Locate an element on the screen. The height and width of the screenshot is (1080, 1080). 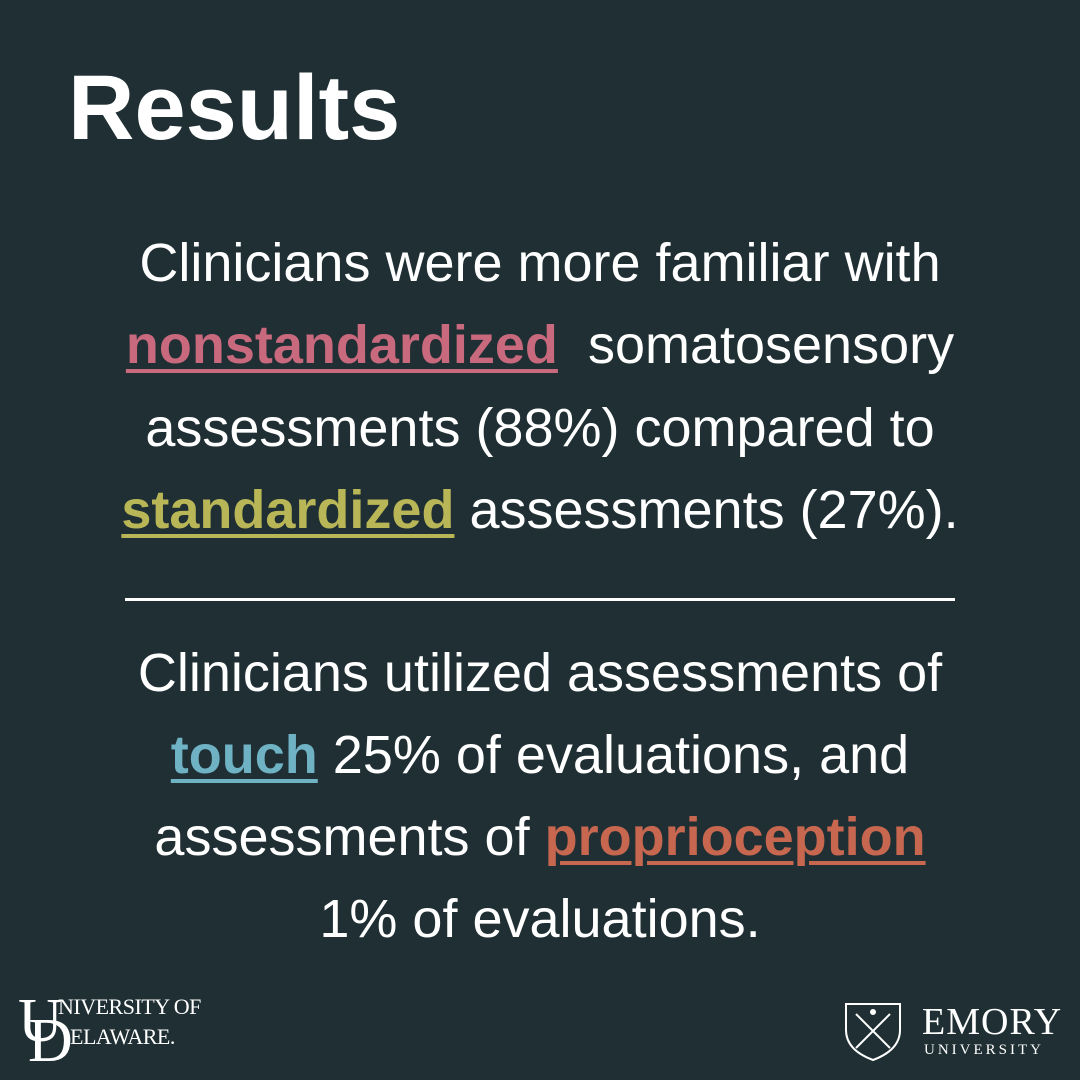
text-line: 1% of evaluations. is located at coordinates (540, 919).